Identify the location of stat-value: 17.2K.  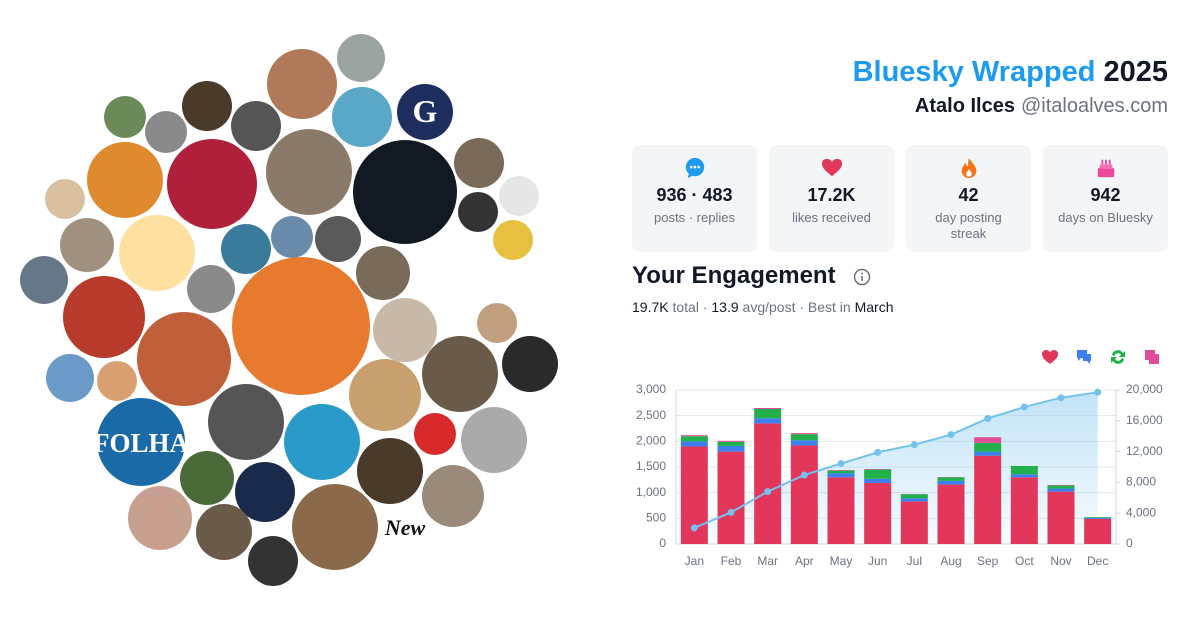
(831, 195).